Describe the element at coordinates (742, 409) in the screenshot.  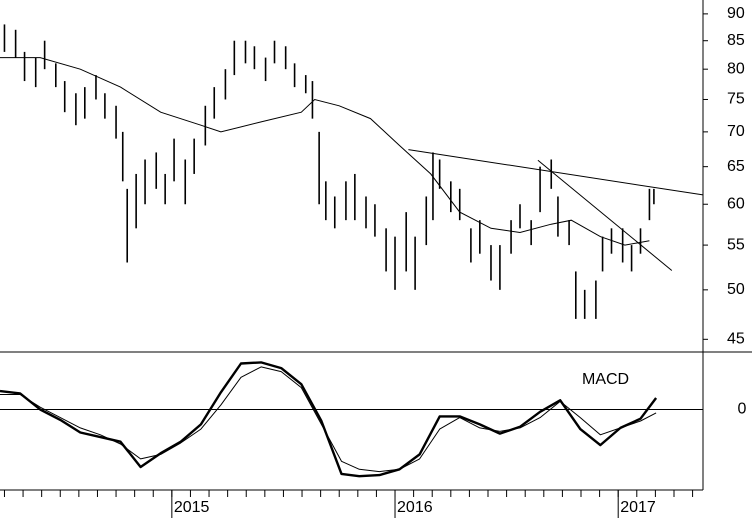
I see `y-tick-label: 0` at that location.